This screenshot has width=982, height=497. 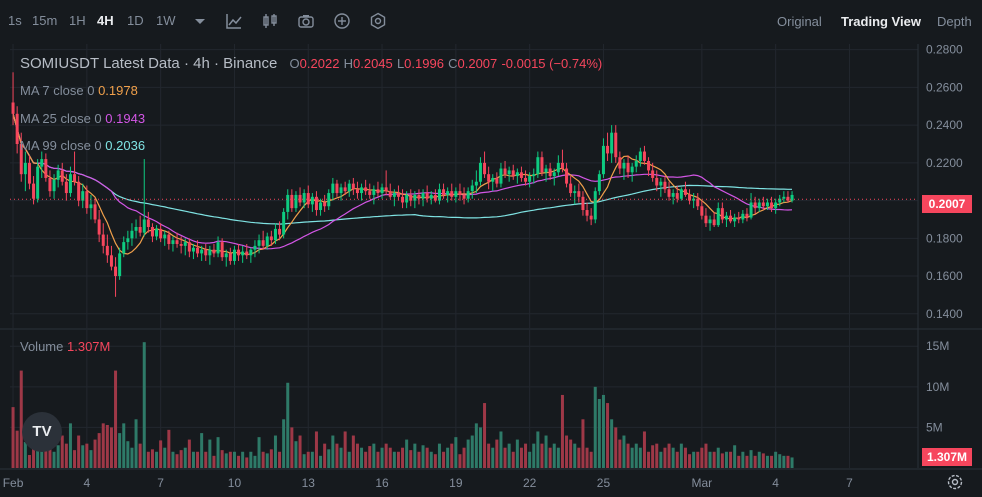 What do you see at coordinates (955, 482) in the screenshot?
I see `chart-settings-icon` at bounding box center [955, 482].